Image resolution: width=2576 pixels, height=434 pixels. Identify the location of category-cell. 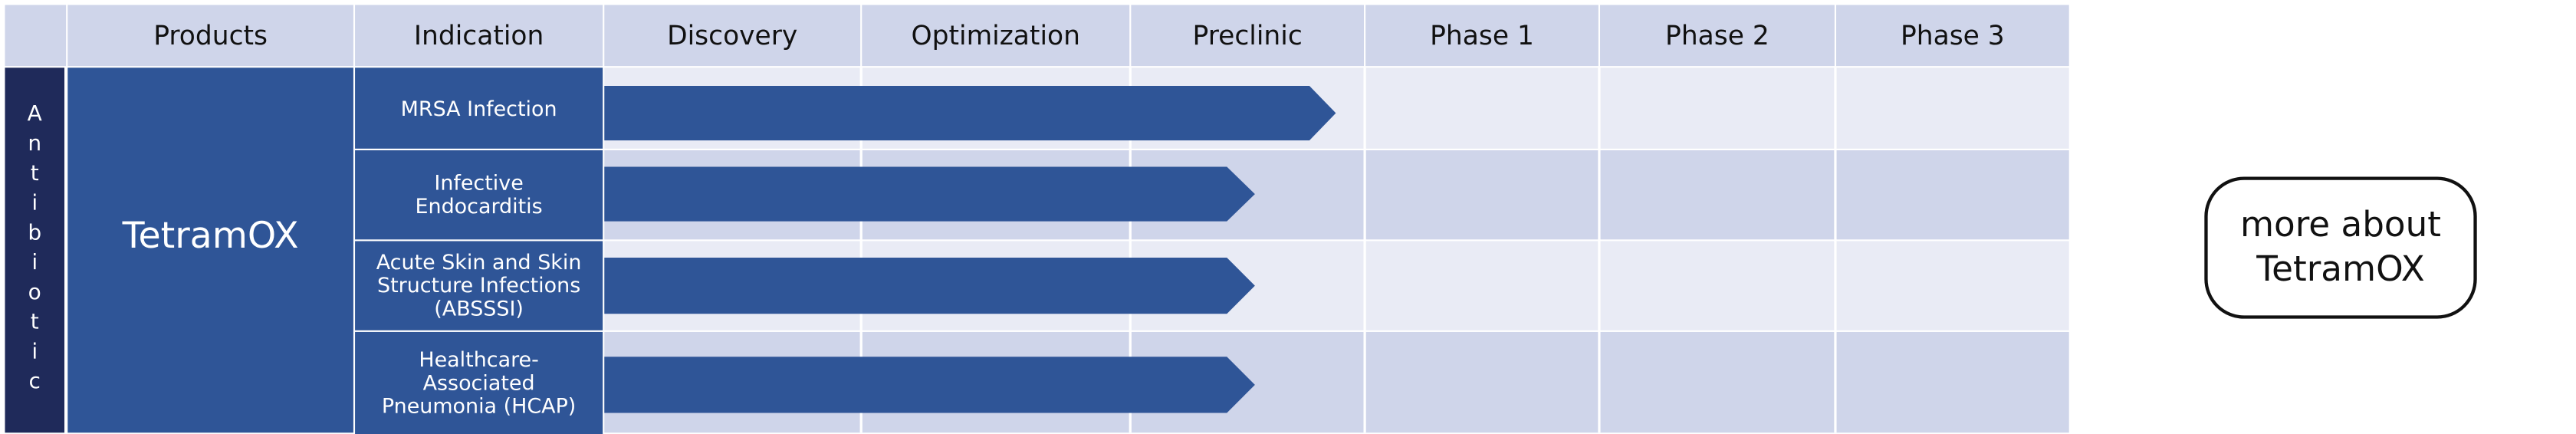
(34, 250).